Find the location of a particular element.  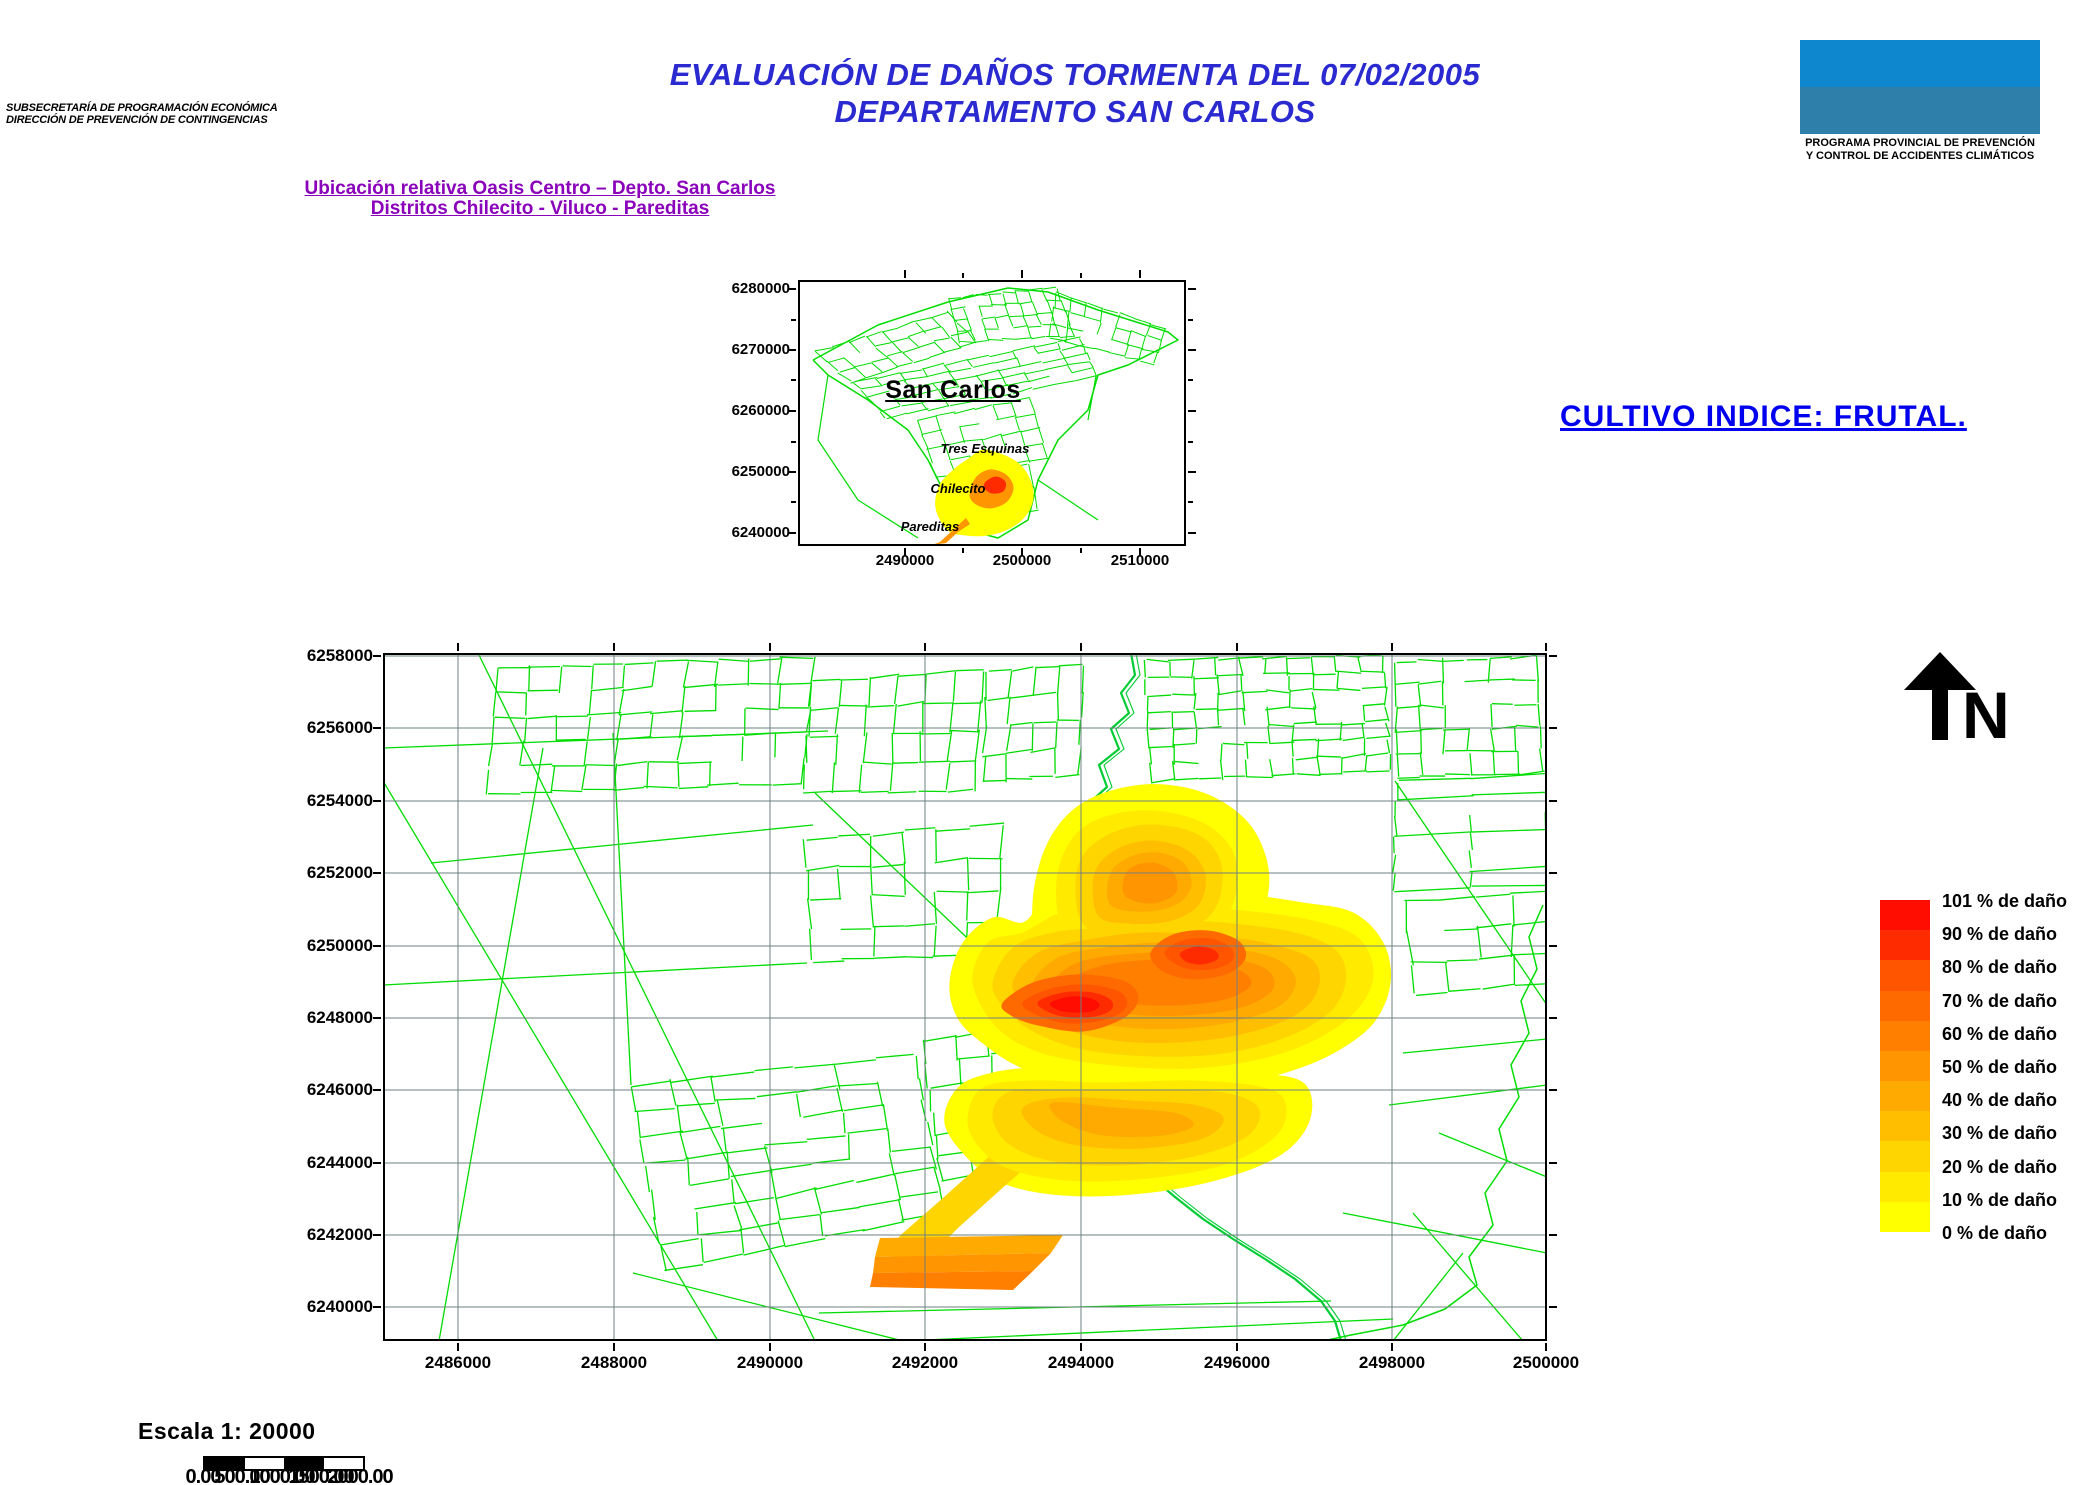

y-tick-label: 6244000 is located at coordinates (339, 1162).